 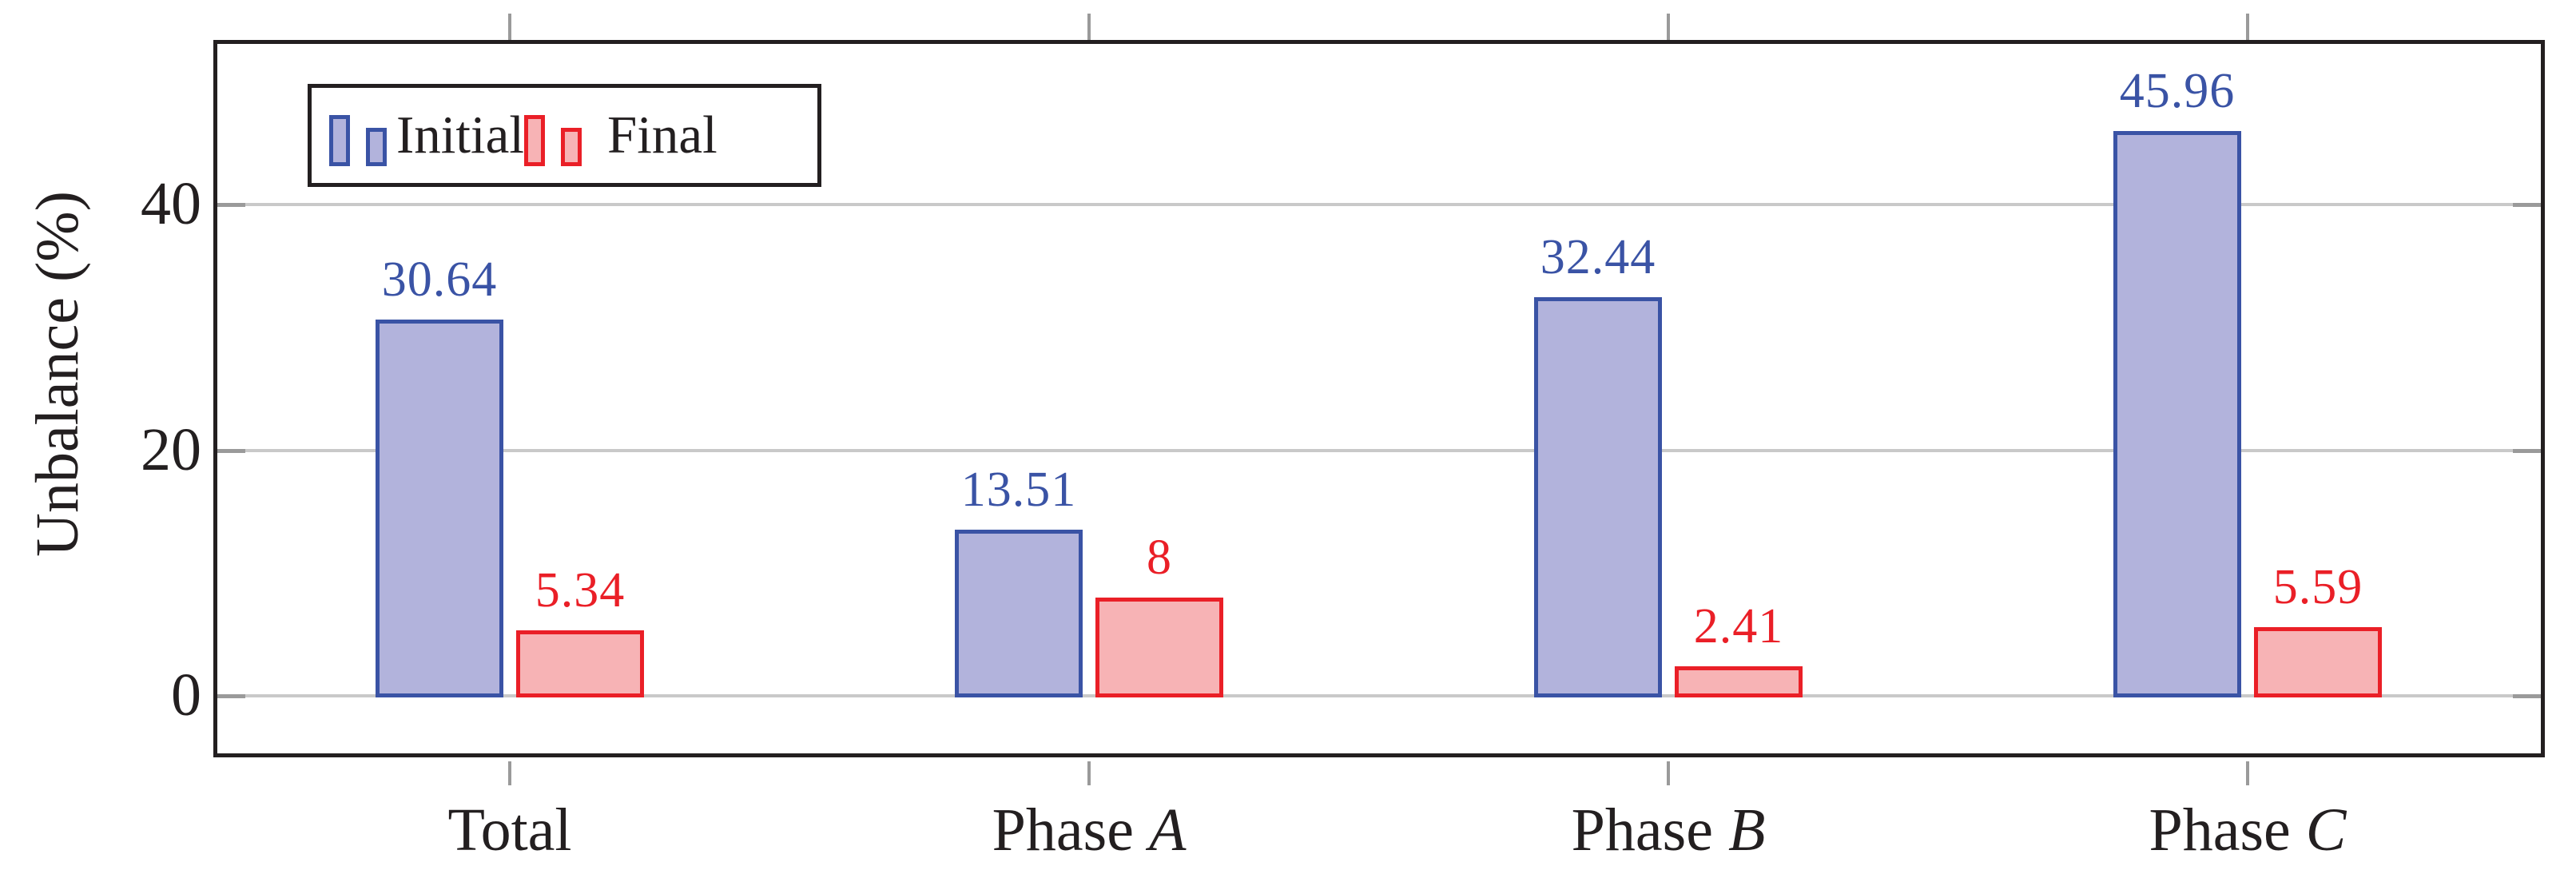 I want to click on bar-initial-total-, so click(x=439, y=509).